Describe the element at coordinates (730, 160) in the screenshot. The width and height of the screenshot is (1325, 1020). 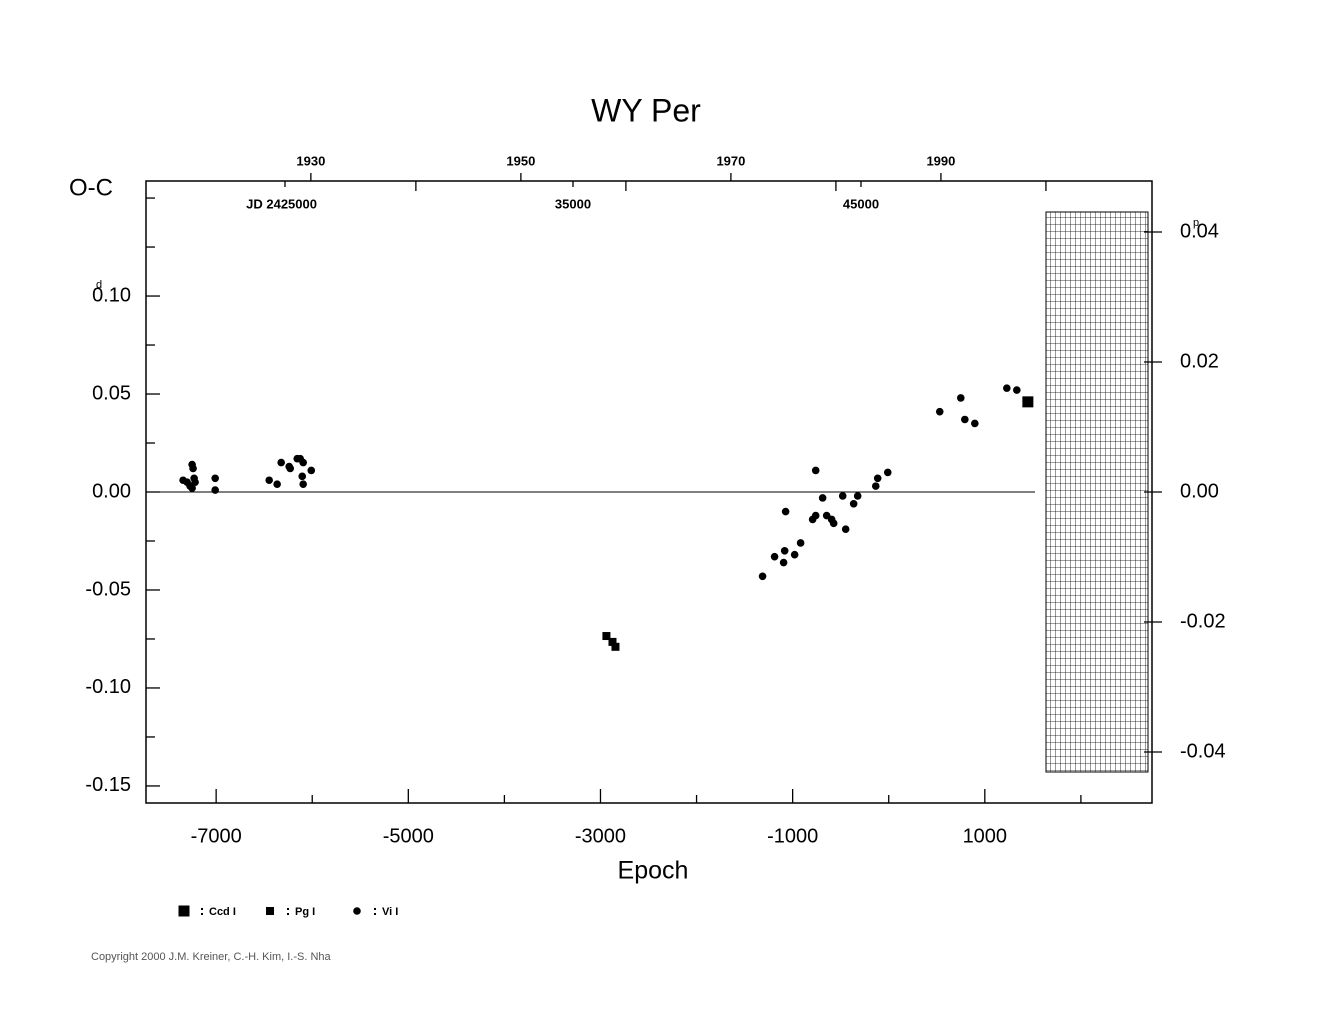
I see `x2-tick-label: 1970` at that location.